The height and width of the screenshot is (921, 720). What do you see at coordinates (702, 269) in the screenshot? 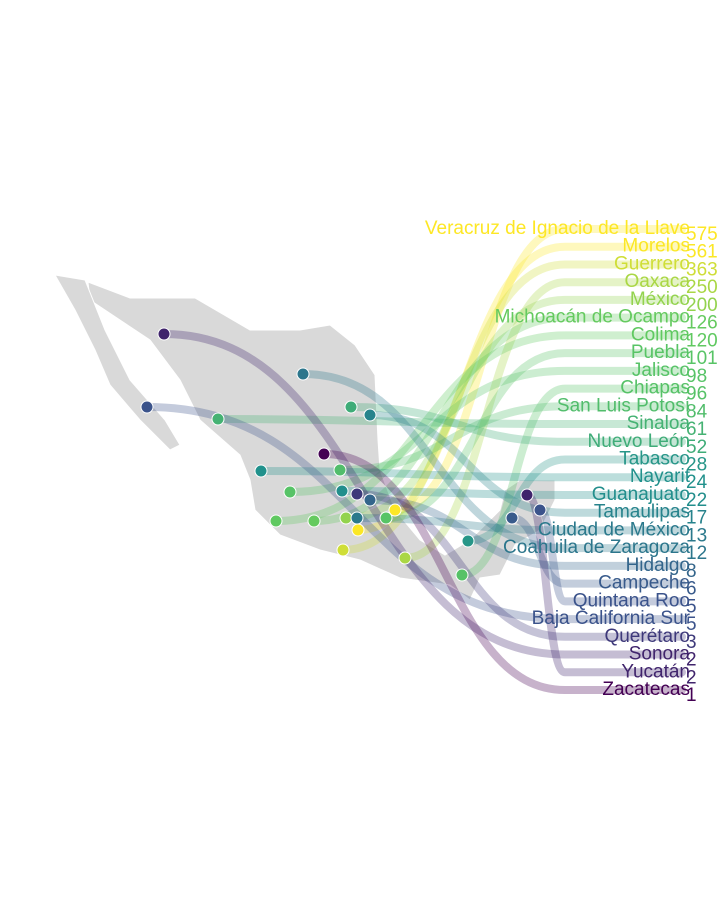
I see `value-label: 363` at bounding box center [702, 269].